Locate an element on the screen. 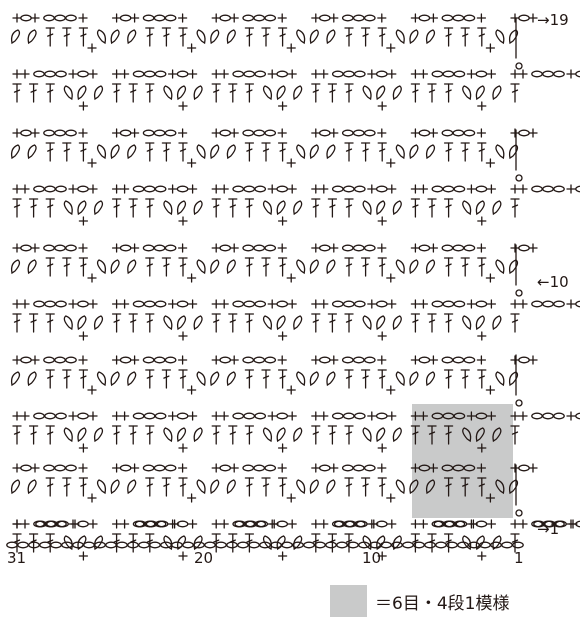  legend-swatch is located at coordinates (348, 601).